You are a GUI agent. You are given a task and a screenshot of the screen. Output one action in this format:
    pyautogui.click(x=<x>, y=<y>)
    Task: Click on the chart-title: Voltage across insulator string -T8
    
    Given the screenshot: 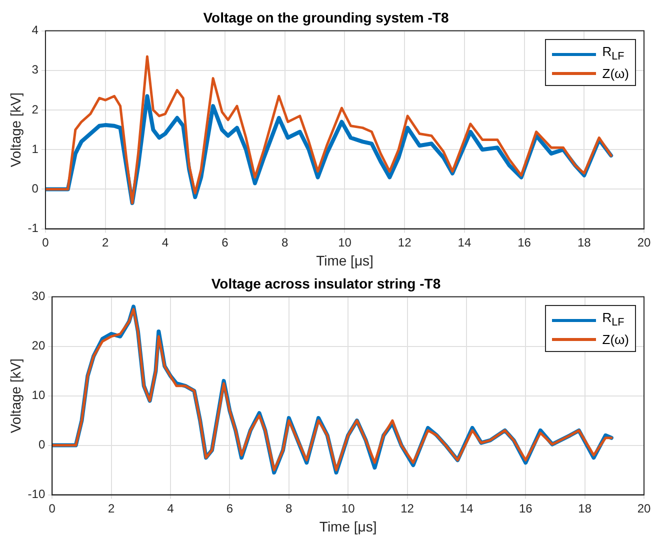 What is the action you would take?
    pyautogui.click(x=326, y=283)
    